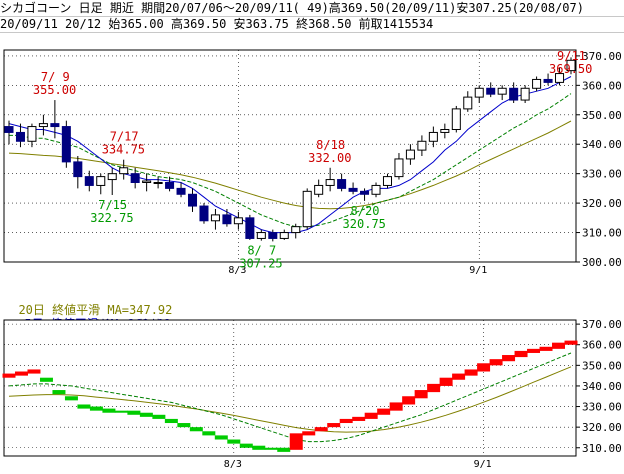 This screenshot has height=474, width=624. Describe the element at coordinates (483, 464) in the screenshot. I see `xtick-label-bottom-1: 9/1` at that location.